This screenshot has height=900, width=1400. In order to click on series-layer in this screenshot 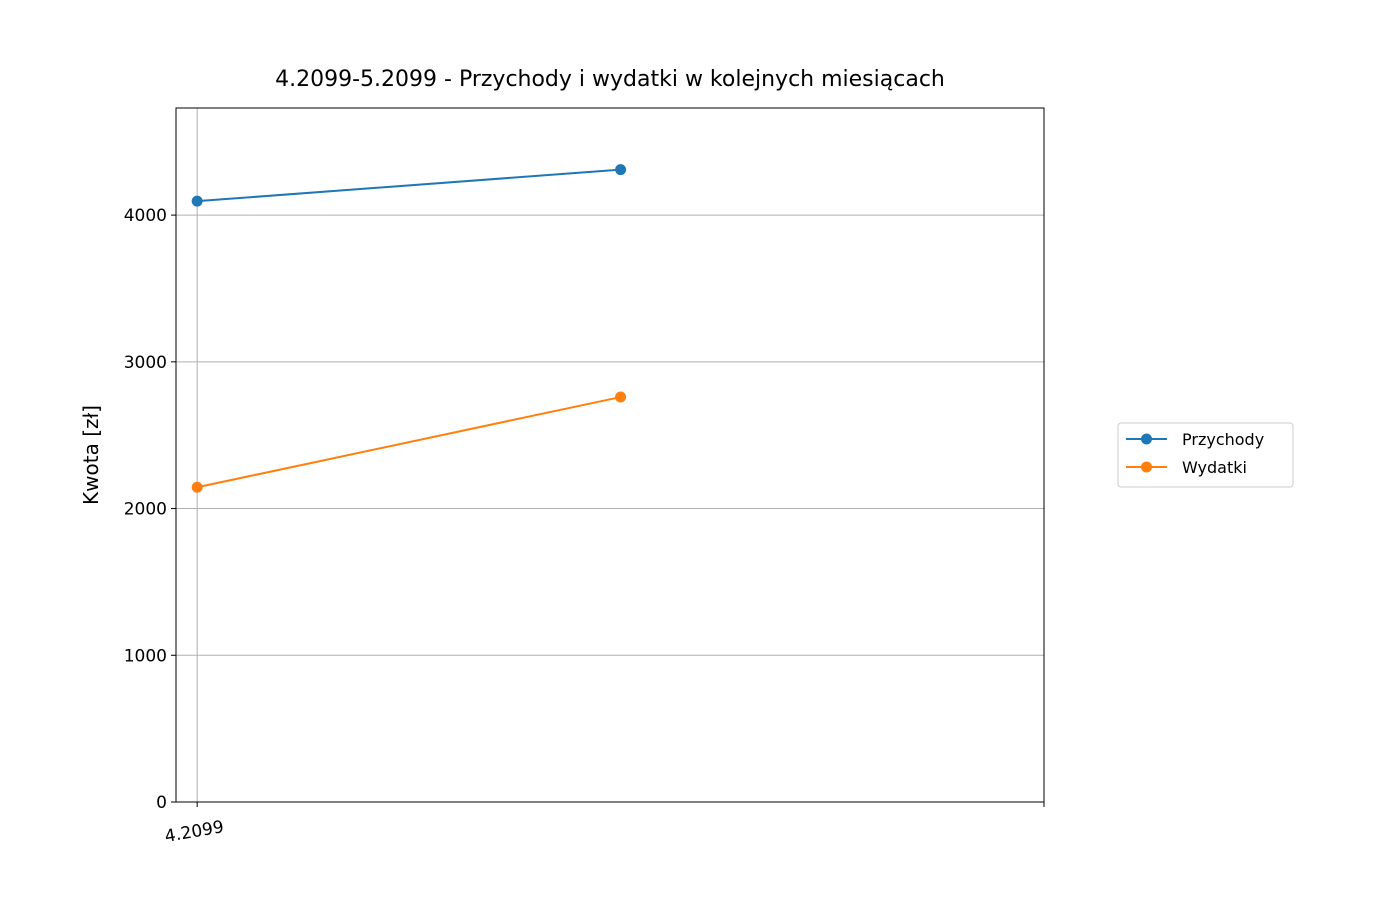, I will do `click(409, 328)`.